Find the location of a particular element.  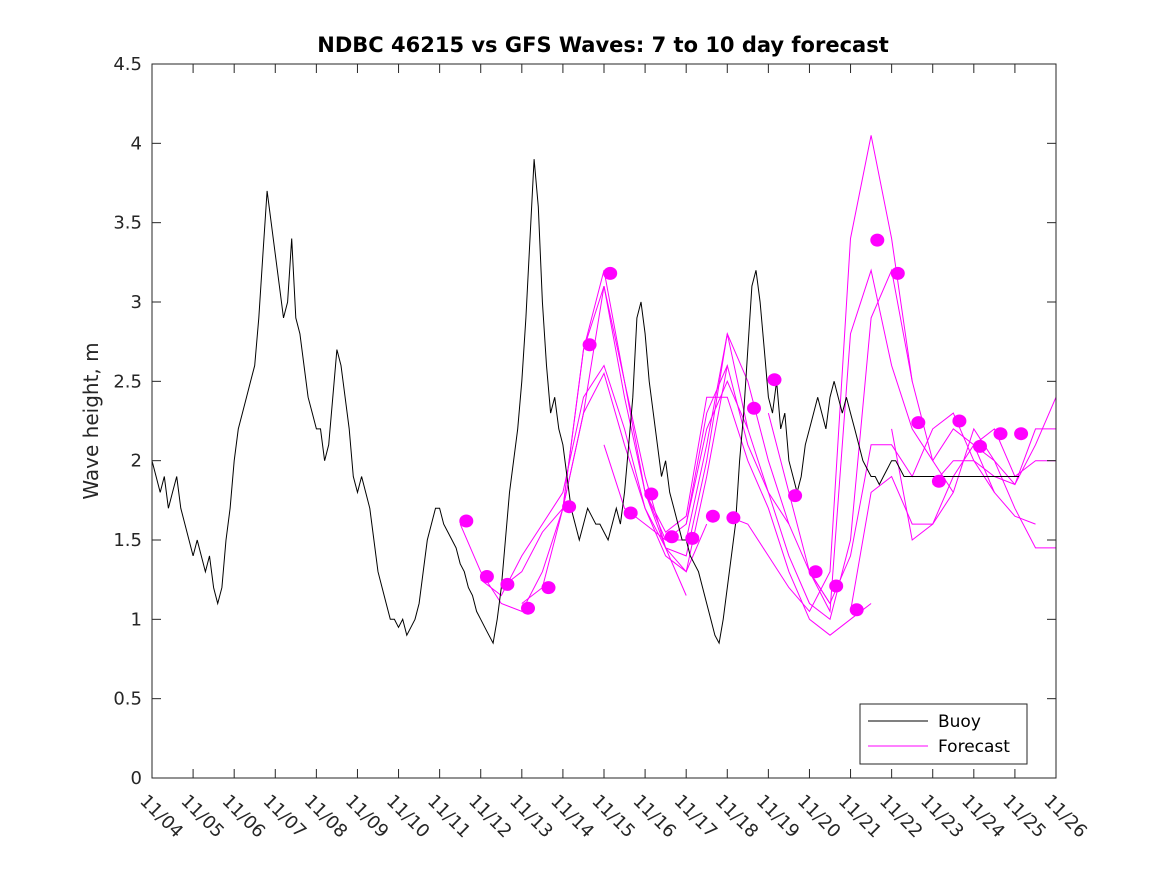

y-tick-label: 4.5 is located at coordinates (127, 64).